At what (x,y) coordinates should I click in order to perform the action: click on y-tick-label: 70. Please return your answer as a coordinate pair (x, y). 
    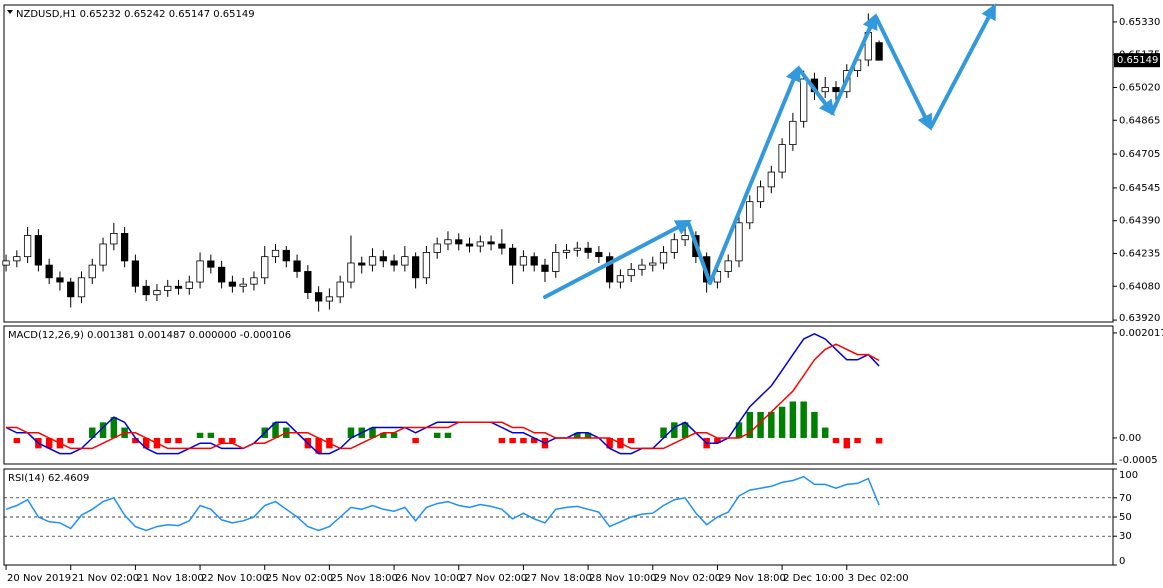
    Looking at the image, I should click on (1125, 498).